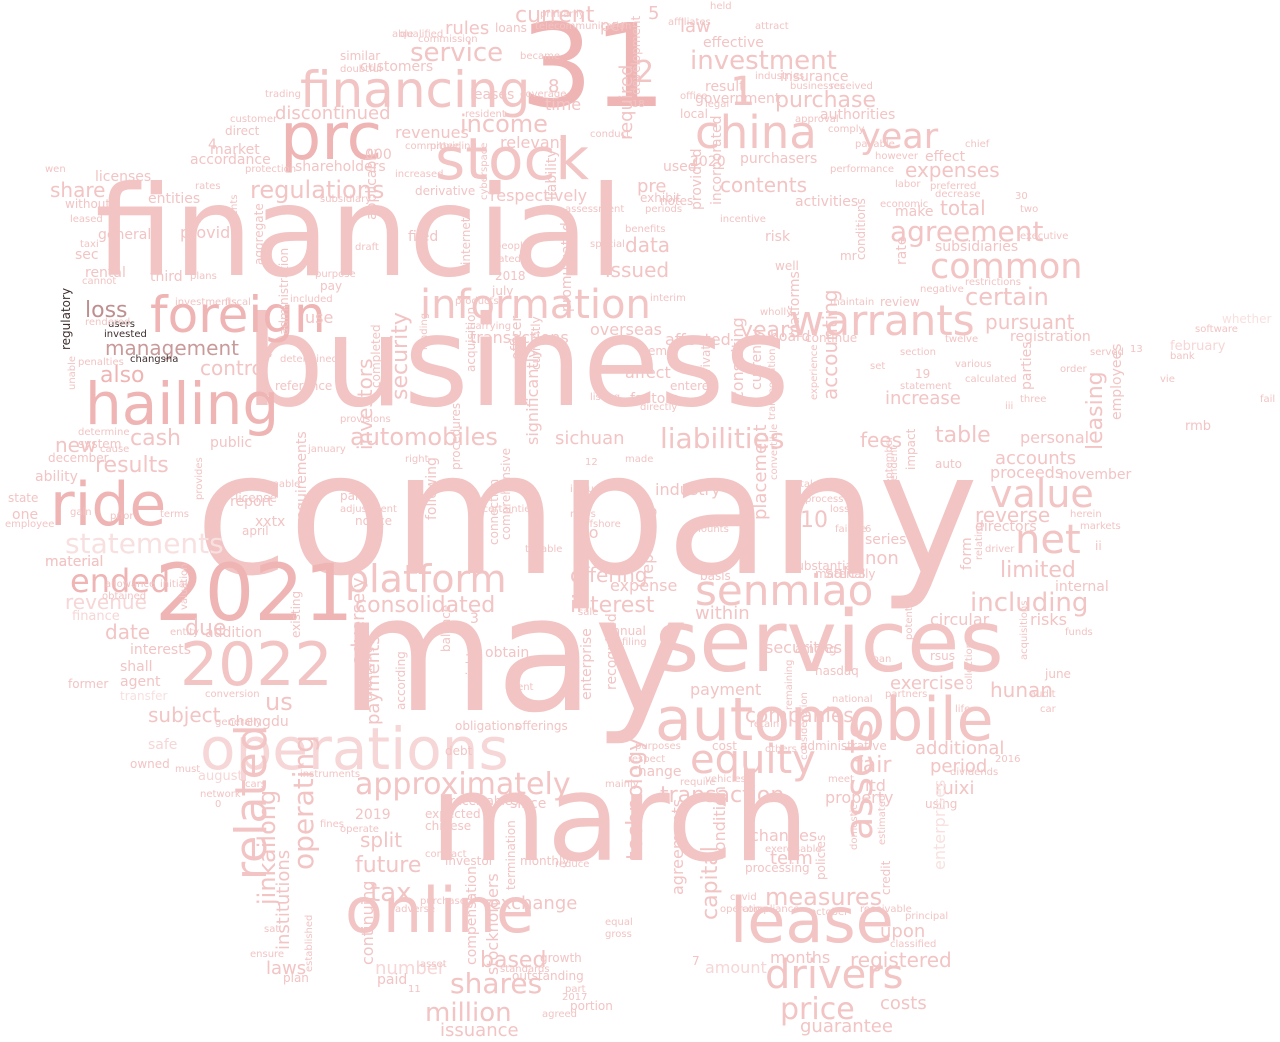 This screenshot has height=1042, width=1280. I want to click on cloud-word: taxable, so click(544, 549).